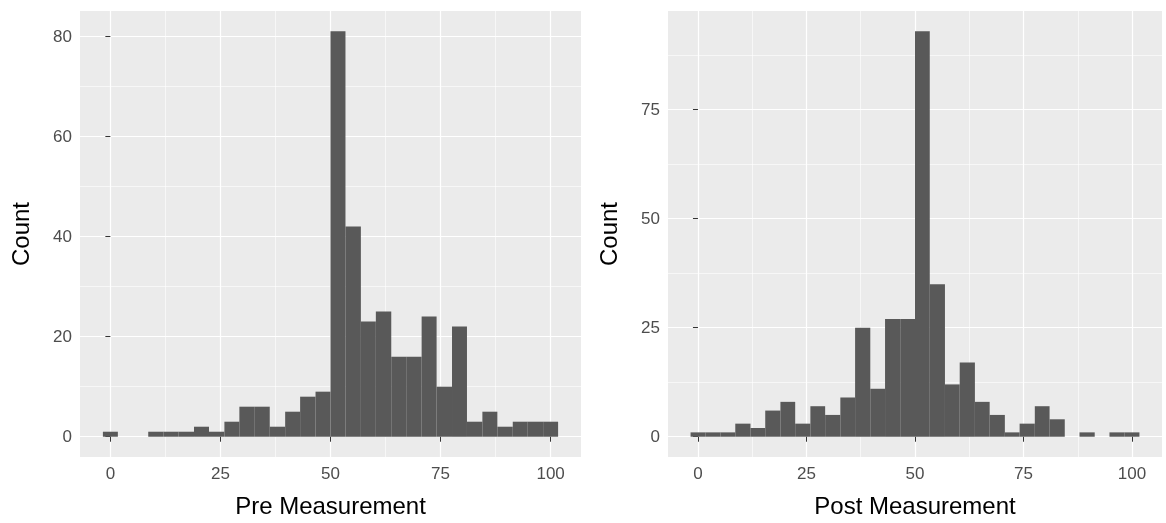 The image size is (1166, 523). What do you see at coordinates (650, 328) in the screenshot?
I see `y-tick-label: 25` at bounding box center [650, 328].